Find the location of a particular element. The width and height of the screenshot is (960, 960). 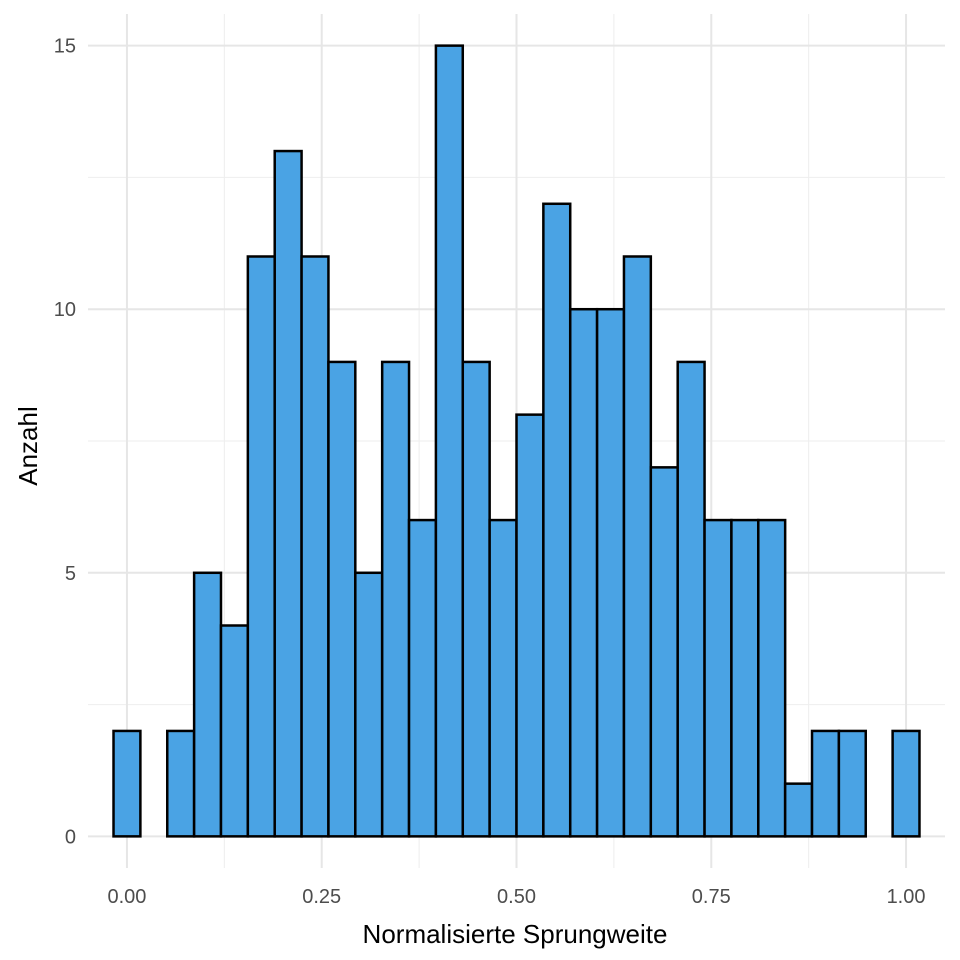

x-tick-label: 0.75 is located at coordinates (711, 897).